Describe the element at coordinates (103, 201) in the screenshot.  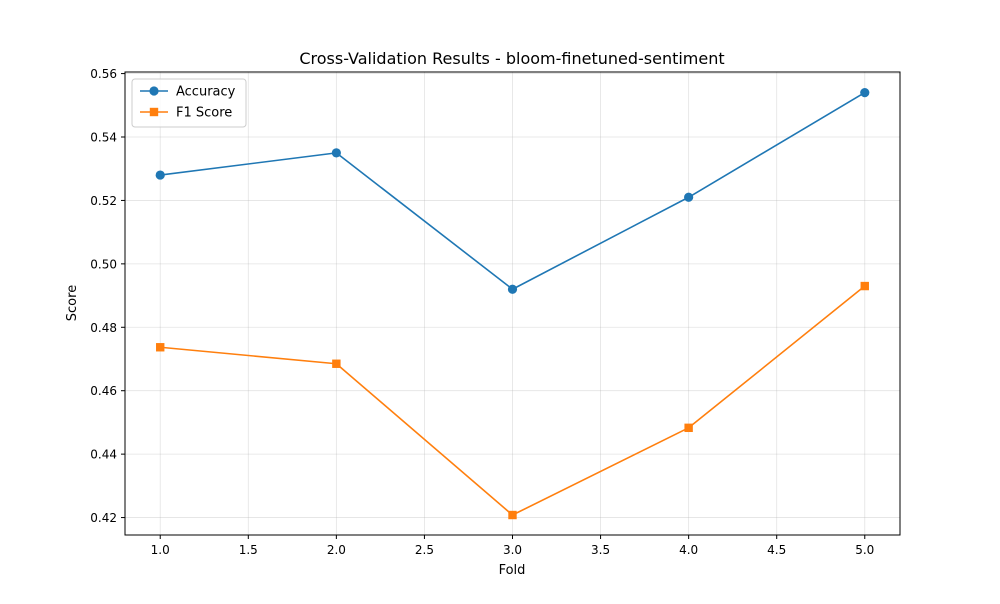
I see `y-tick-label: 0.52` at that location.